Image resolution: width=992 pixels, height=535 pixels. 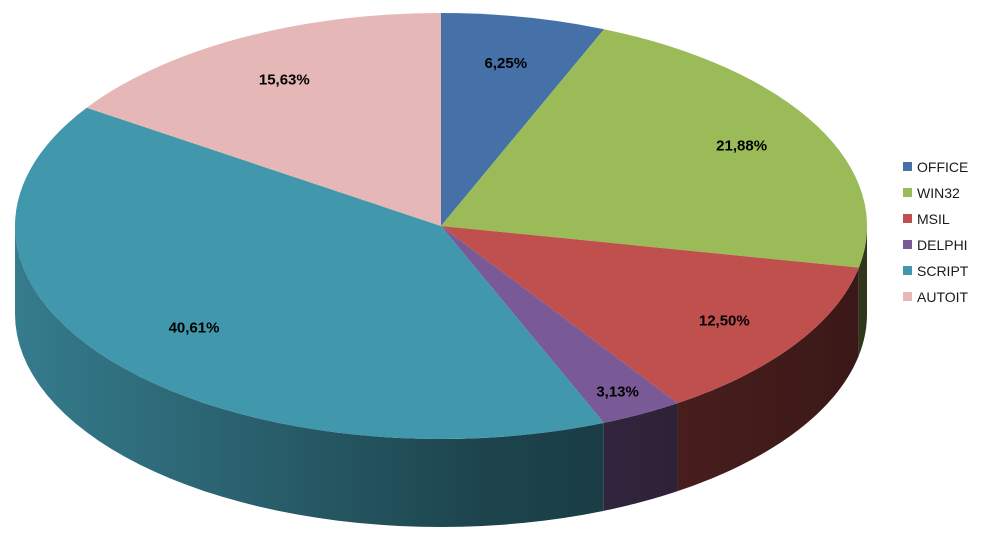 I want to click on legend-label: OFFICE, so click(x=942, y=167).